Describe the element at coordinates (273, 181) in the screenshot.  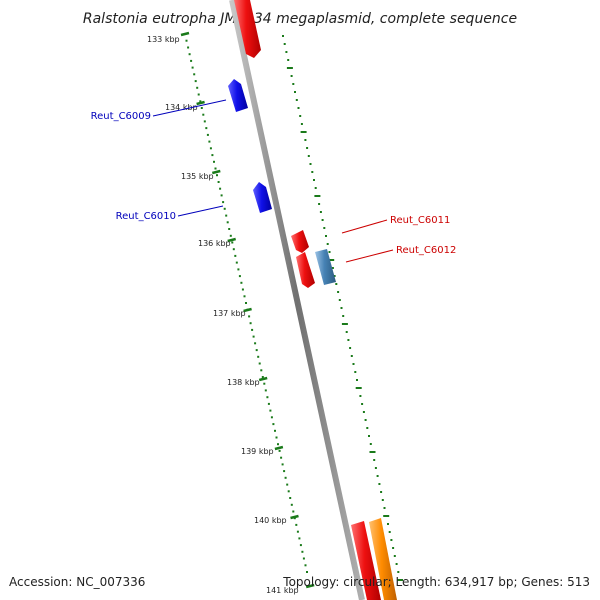
I see `label-leaders` at that location.